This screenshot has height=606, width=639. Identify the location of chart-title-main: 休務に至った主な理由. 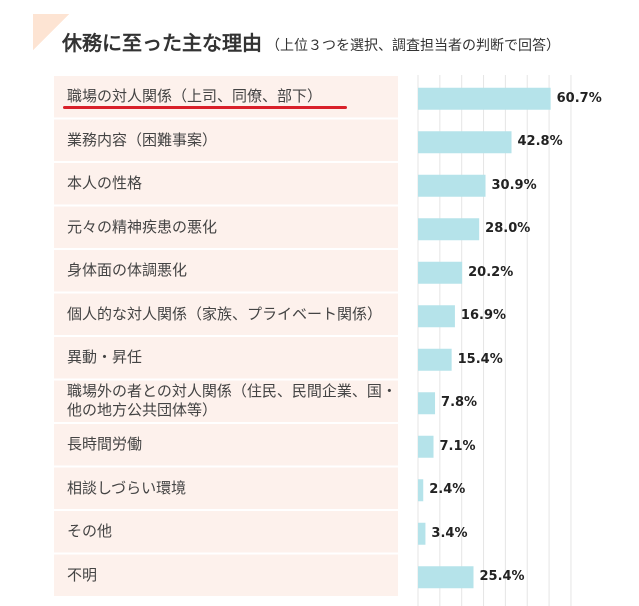
(162, 43).